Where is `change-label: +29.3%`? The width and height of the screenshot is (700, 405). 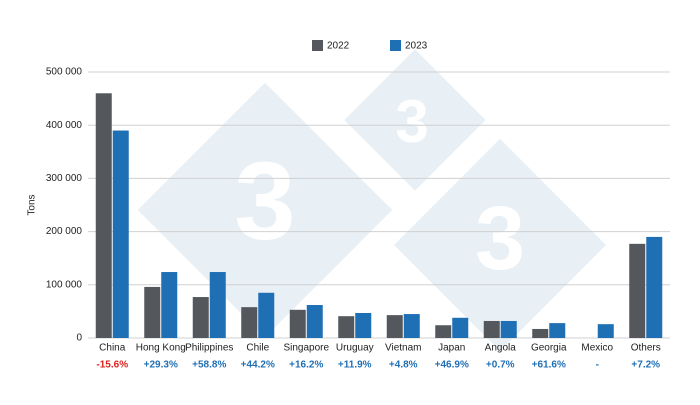
change-label: +29.3% is located at coordinates (161, 365).